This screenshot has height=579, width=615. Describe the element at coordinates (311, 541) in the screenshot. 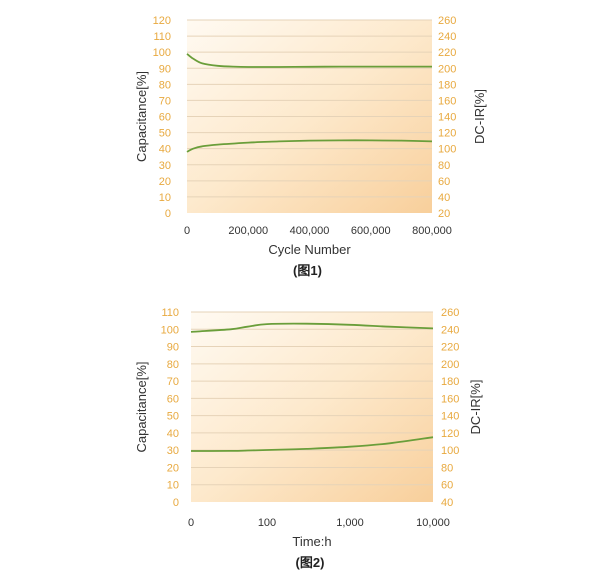

I see `x-axis-title: Time:h` at that location.